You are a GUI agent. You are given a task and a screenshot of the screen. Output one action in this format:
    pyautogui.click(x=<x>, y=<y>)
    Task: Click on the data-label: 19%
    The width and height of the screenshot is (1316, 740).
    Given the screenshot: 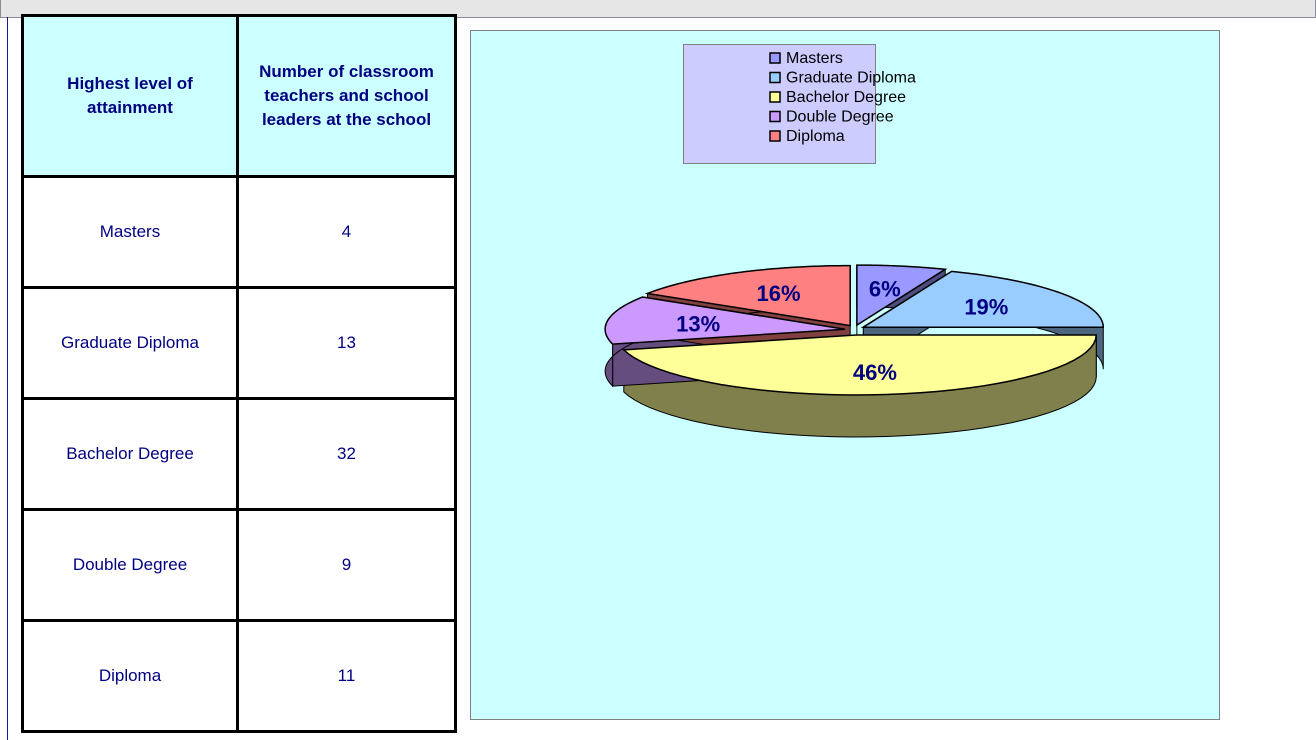 What is the action you would take?
    pyautogui.click(x=986, y=306)
    